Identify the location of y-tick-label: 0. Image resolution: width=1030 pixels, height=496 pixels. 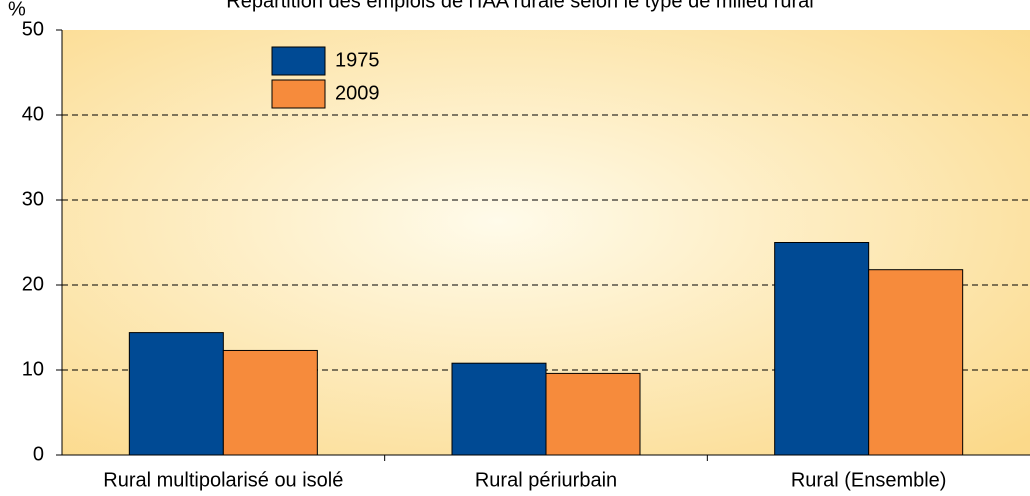
(38, 454).